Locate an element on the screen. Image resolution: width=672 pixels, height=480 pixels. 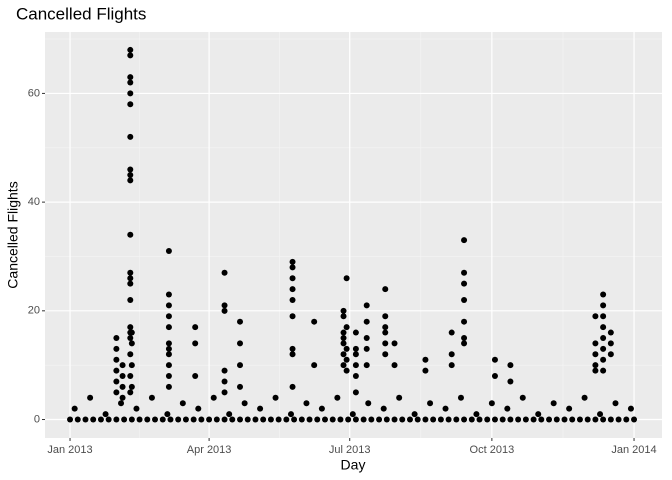
y-tick-label: 0 is located at coordinates (37, 419).